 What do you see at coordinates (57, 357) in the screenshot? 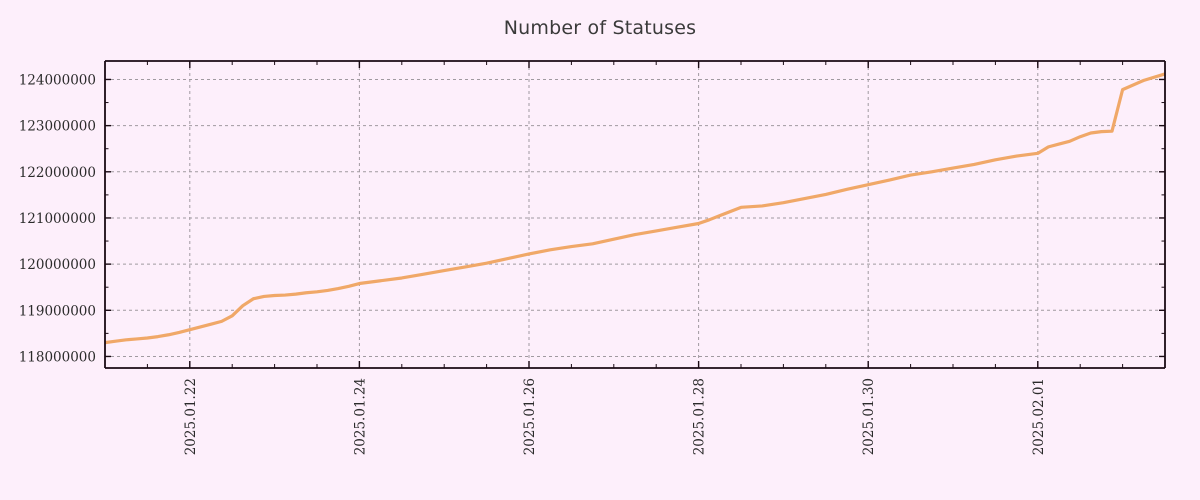
I see `y-tick-label: 118000000` at bounding box center [57, 357].